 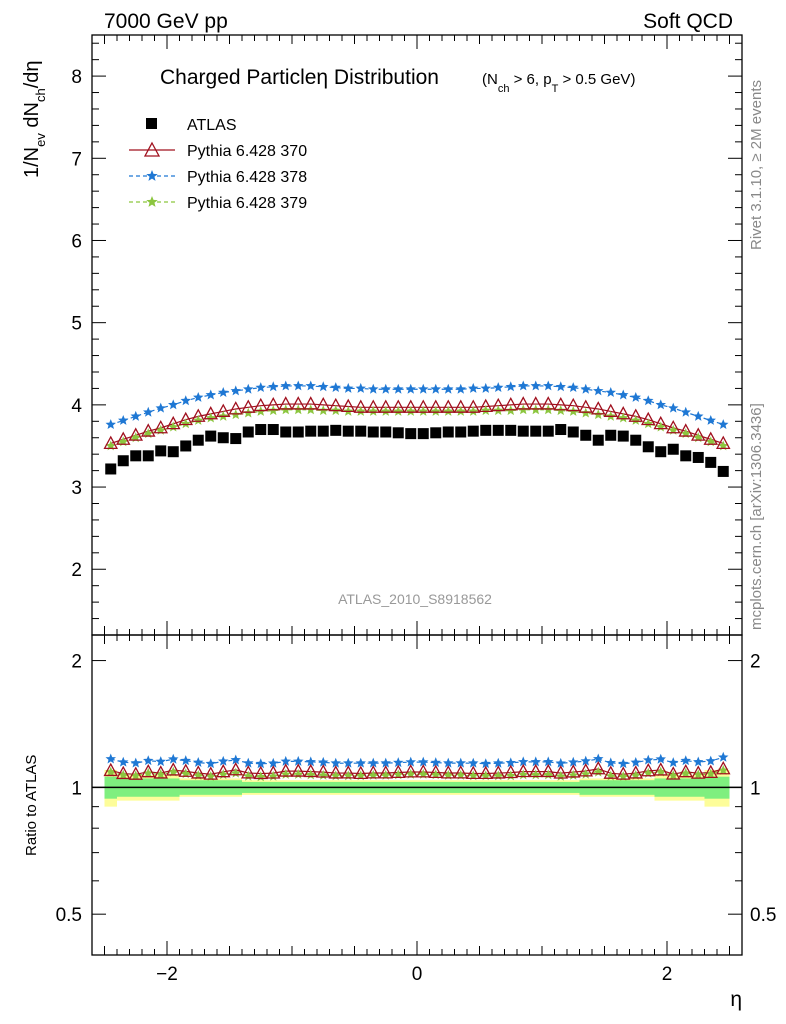 What do you see at coordinates (76, 662) in the screenshot?
I see `ratio-y-tick-label: 2` at bounding box center [76, 662].